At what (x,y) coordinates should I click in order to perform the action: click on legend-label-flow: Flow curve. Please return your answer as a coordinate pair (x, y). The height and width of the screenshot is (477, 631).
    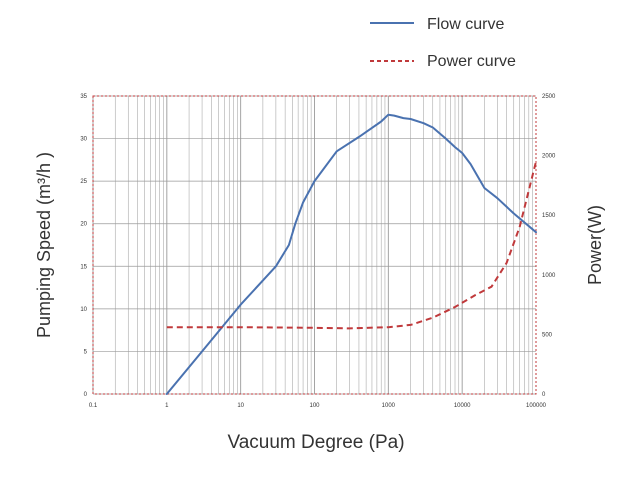
    Looking at the image, I should click on (465, 24).